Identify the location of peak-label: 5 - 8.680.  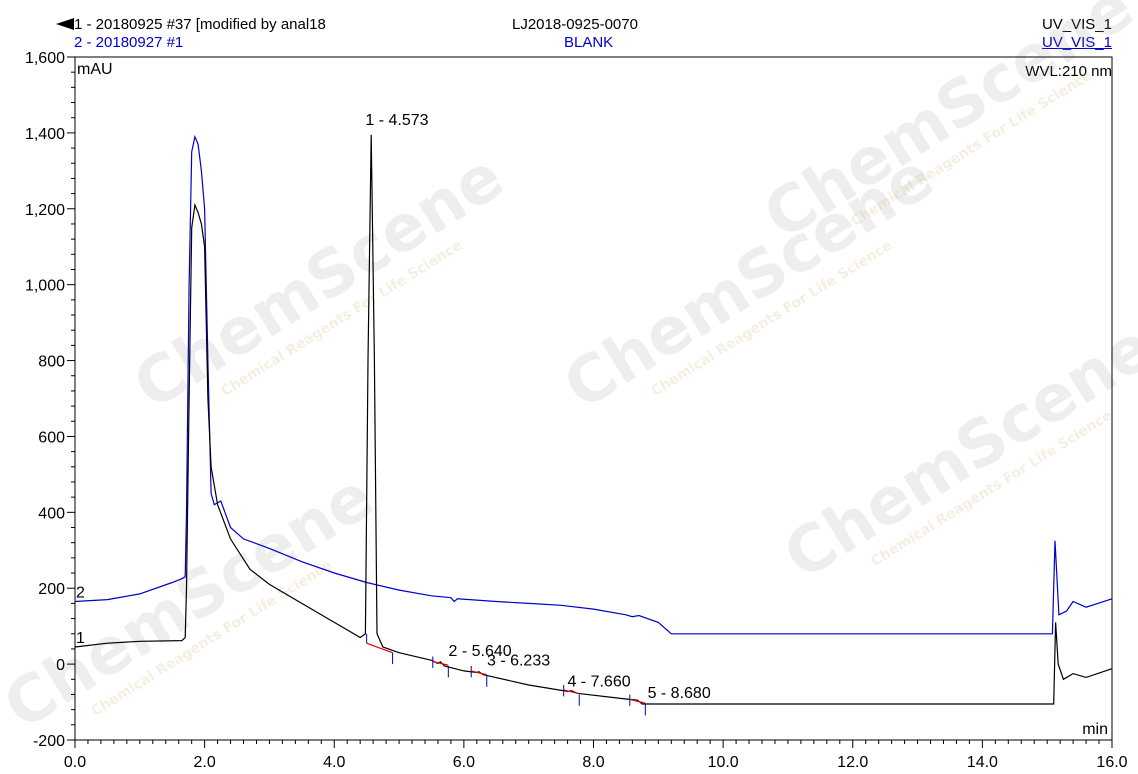
(679, 693).